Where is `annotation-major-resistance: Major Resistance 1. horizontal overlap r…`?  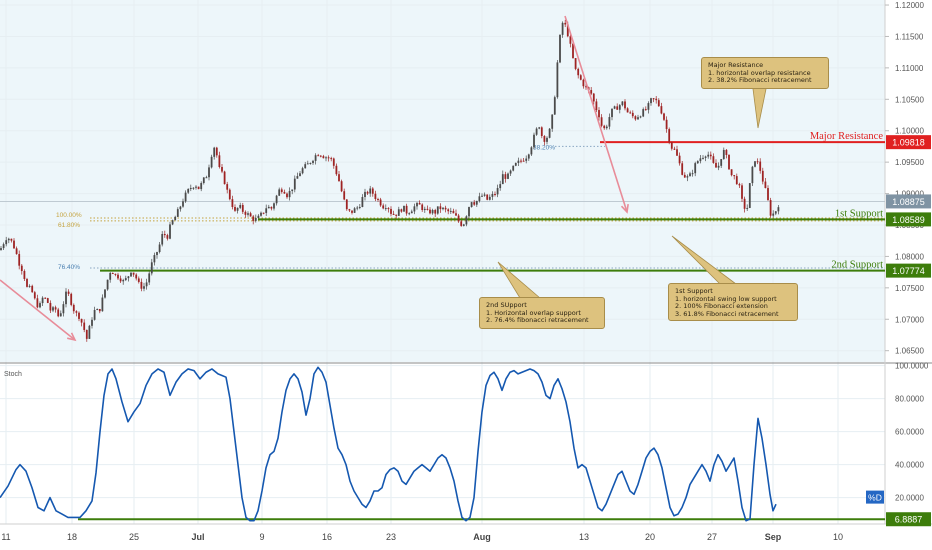 annotation-major-resistance: Major Resistance 1. horizontal overlap r… is located at coordinates (765, 73).